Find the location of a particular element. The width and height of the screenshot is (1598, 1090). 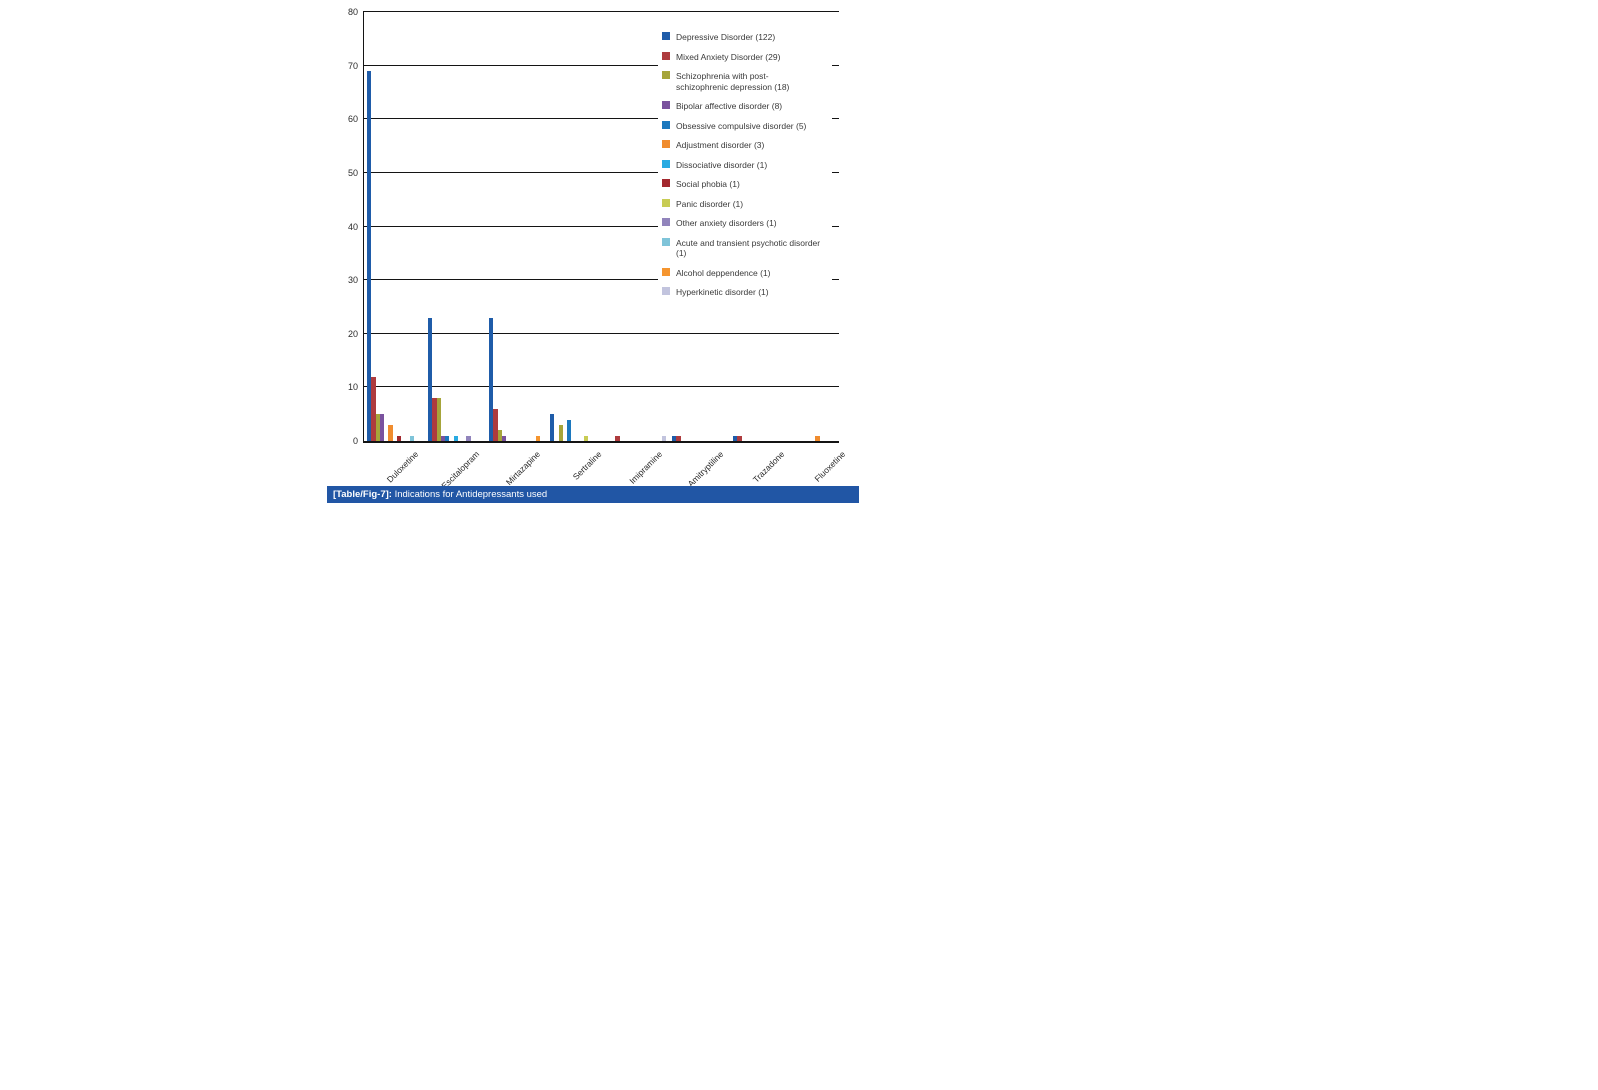

legend-label: Obsessive compulsive disorder (5) is located at coordinates (741, 125).